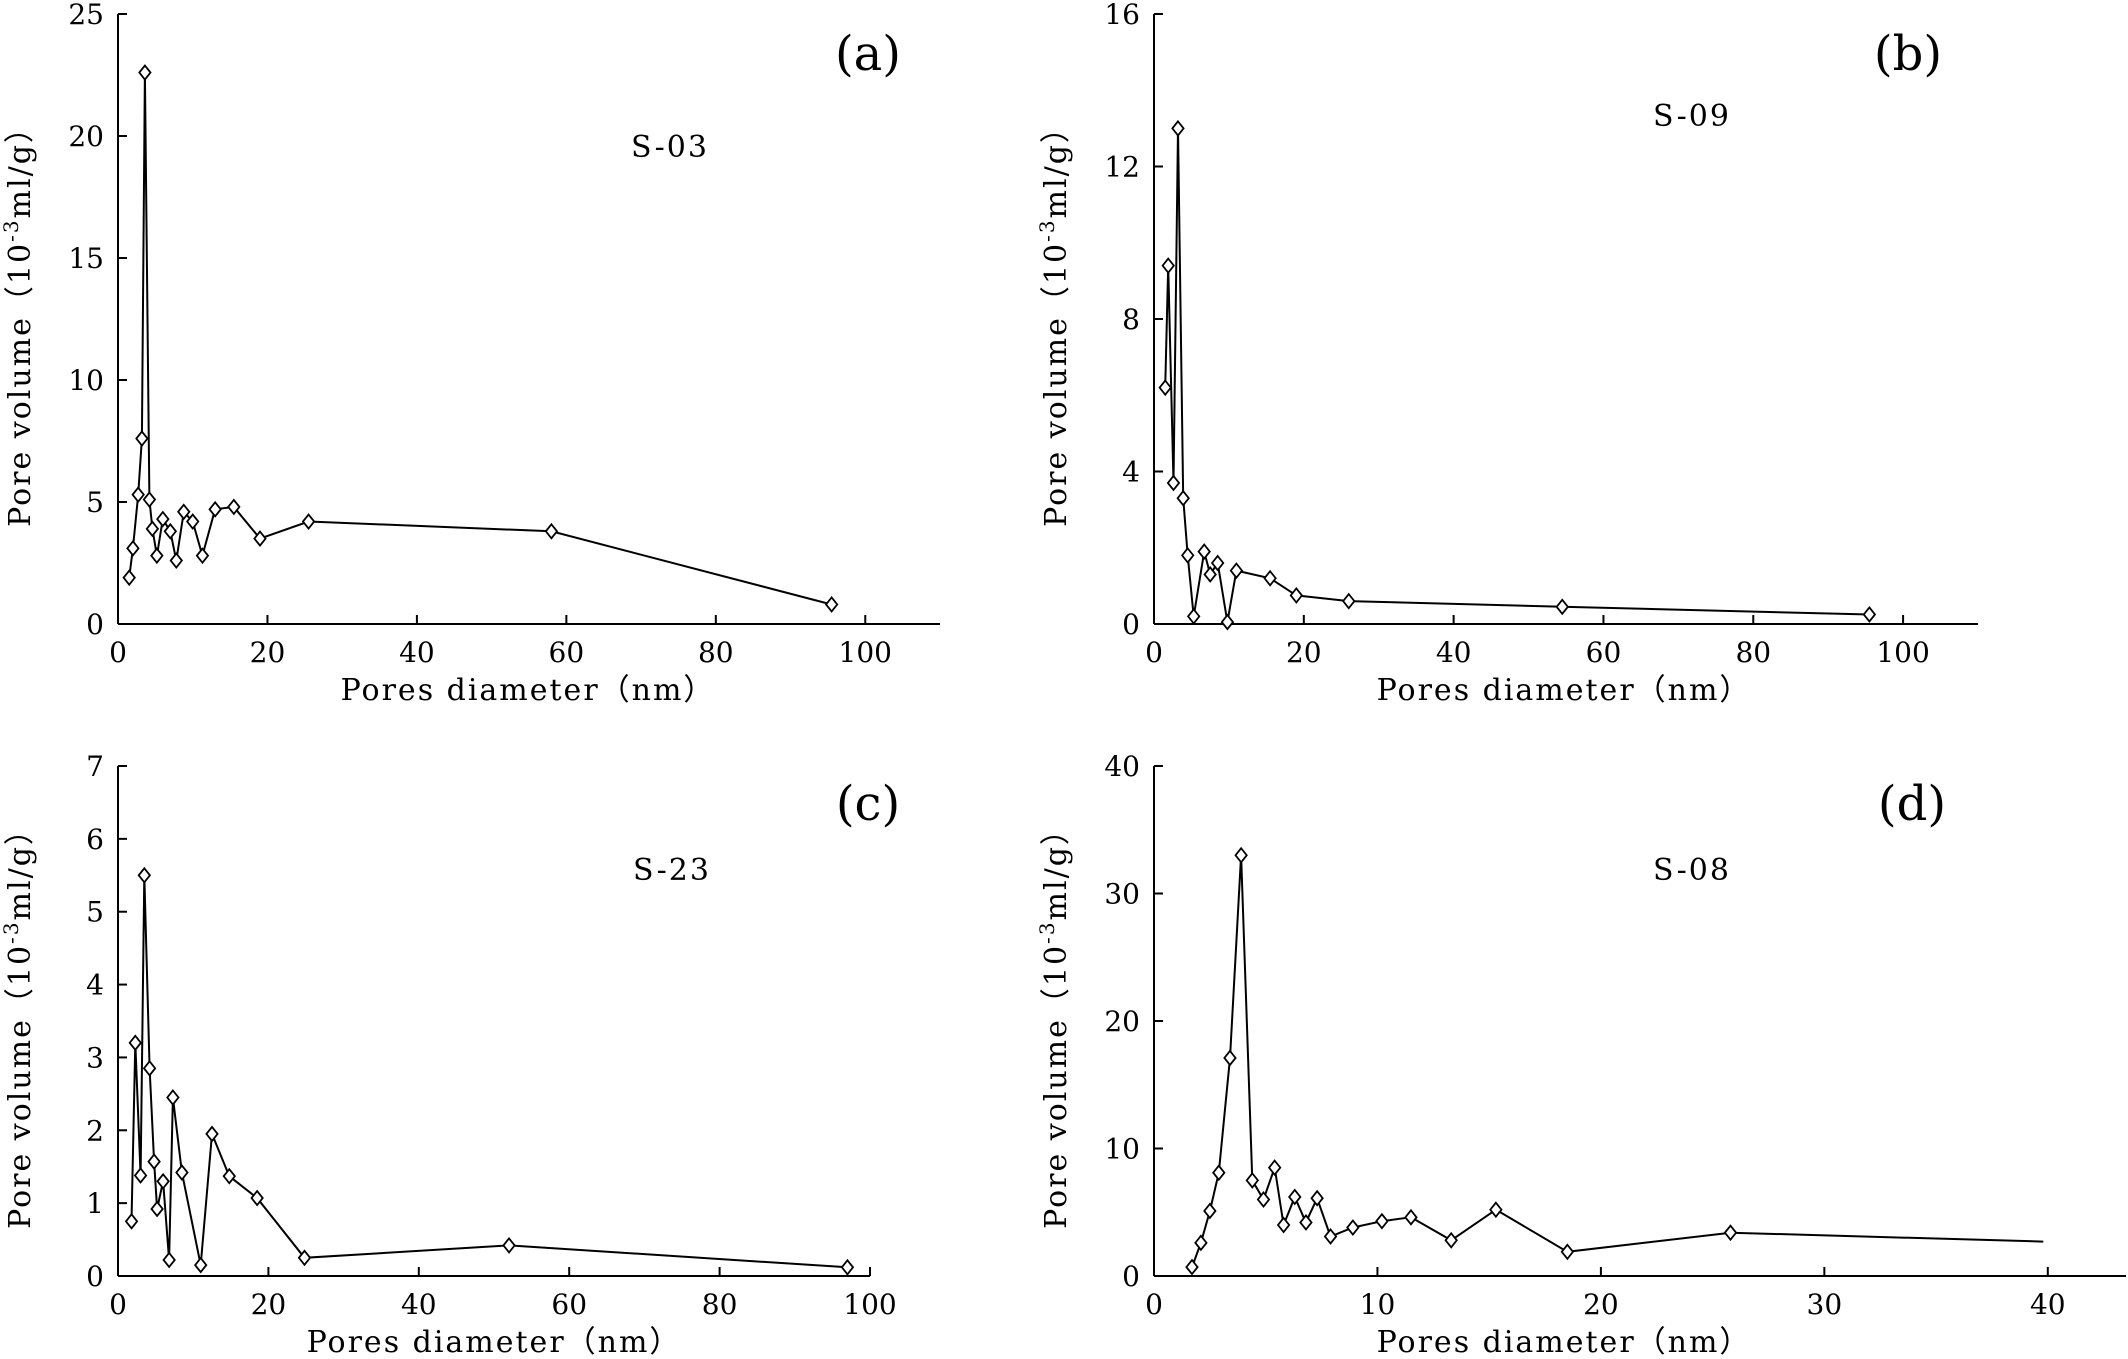 The height and width of the screenshot is (1359, 2128). What do you see at coordinates (95, 1130) in the screenshot?
I see `y-tick-label: 2` at bounding box center [95, 1130].